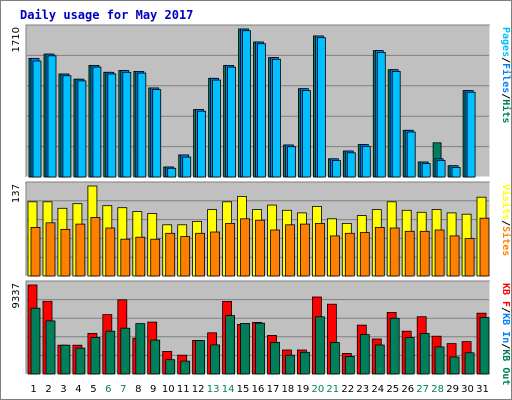 The image size is (512, 400). I want to click on day-label-25: 25, so click(392, 389).